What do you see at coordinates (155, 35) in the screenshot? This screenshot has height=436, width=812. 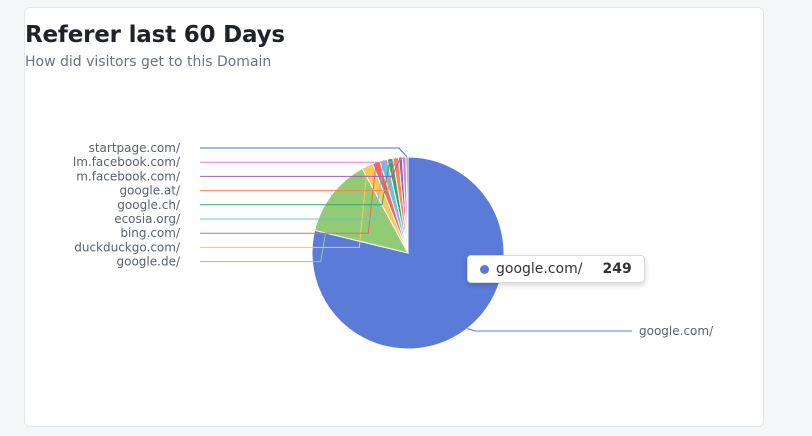 I see `card-title: Referer last 60 Days` at bounding box center [155, 35].